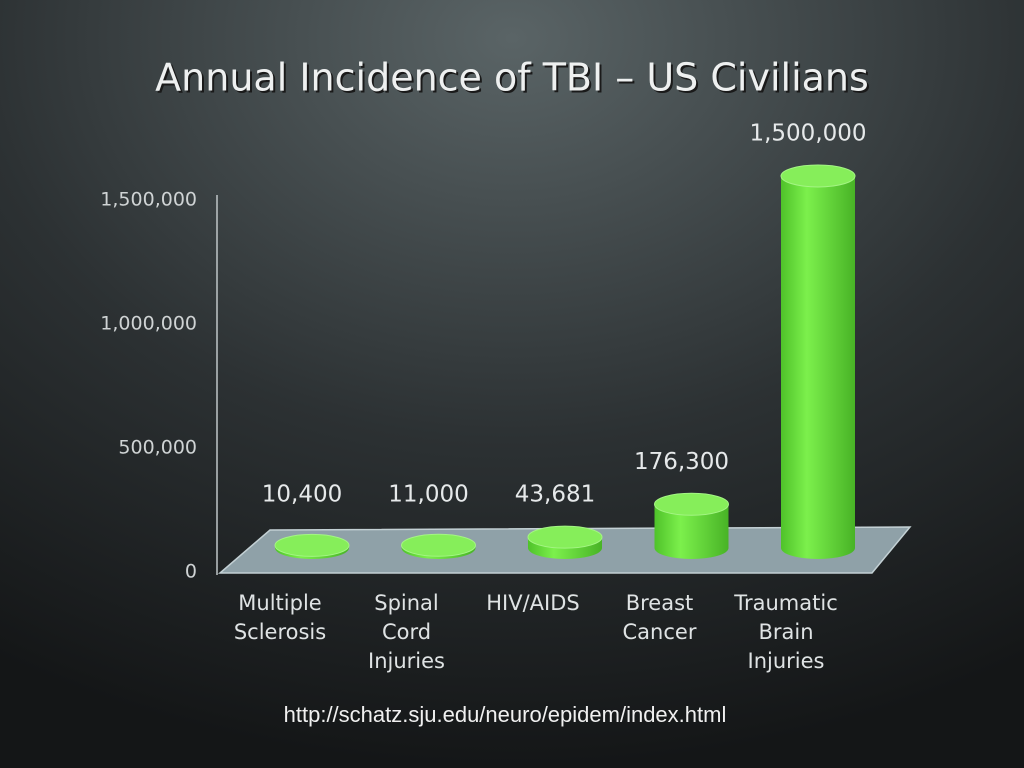 This screenshot has width=1024, height=768. Describe the element at coordinates (660, 617) in the screenshot. I see `x-tick-label: Breast Cancer` at that location.